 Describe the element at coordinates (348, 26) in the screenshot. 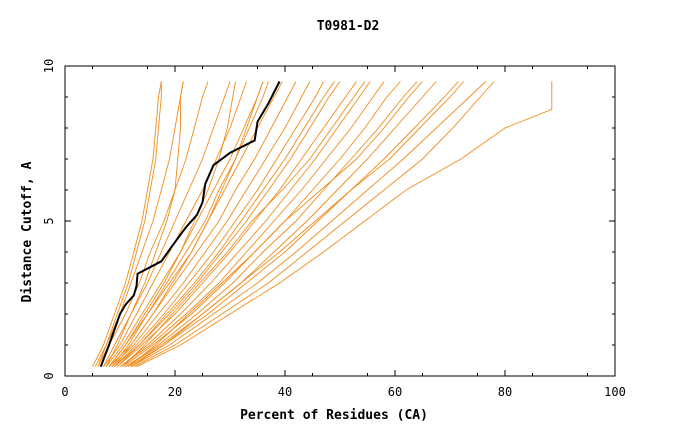

I see `chart-title: T0981-D2` at that location.